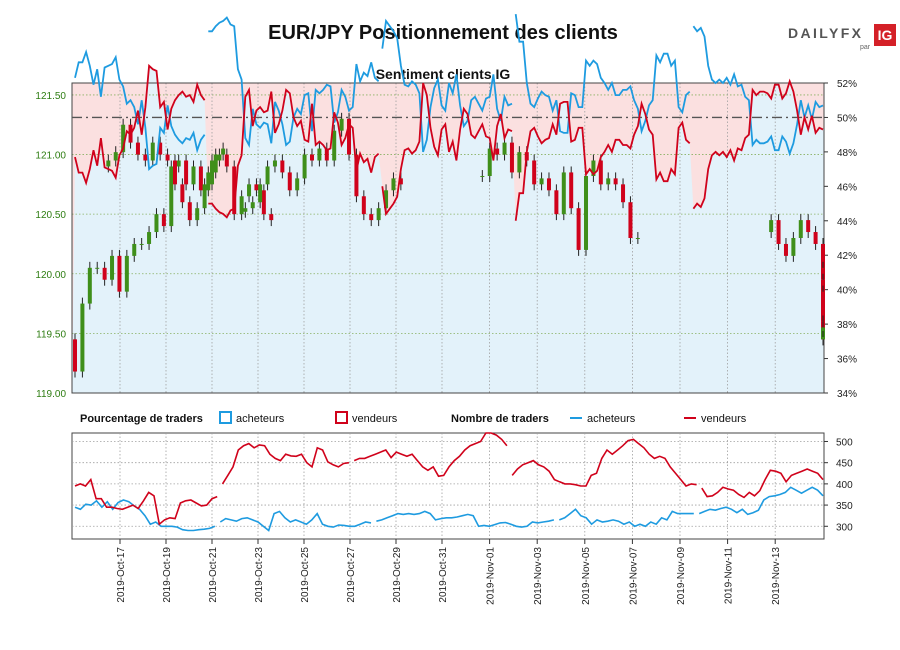 This screenshot has height=650, width=900. I want to click on trader-count-panel: 300 350 400 450 500, so click(462, 486).